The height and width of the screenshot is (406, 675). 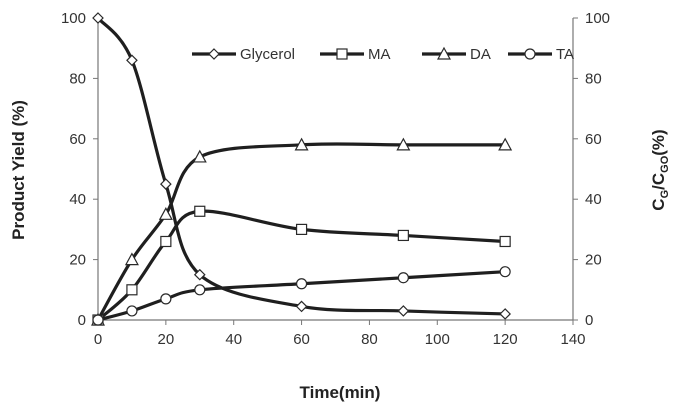 I want to click on y-right-ticks: 0 20 40 60 80 100, so click(x=591, y=169).